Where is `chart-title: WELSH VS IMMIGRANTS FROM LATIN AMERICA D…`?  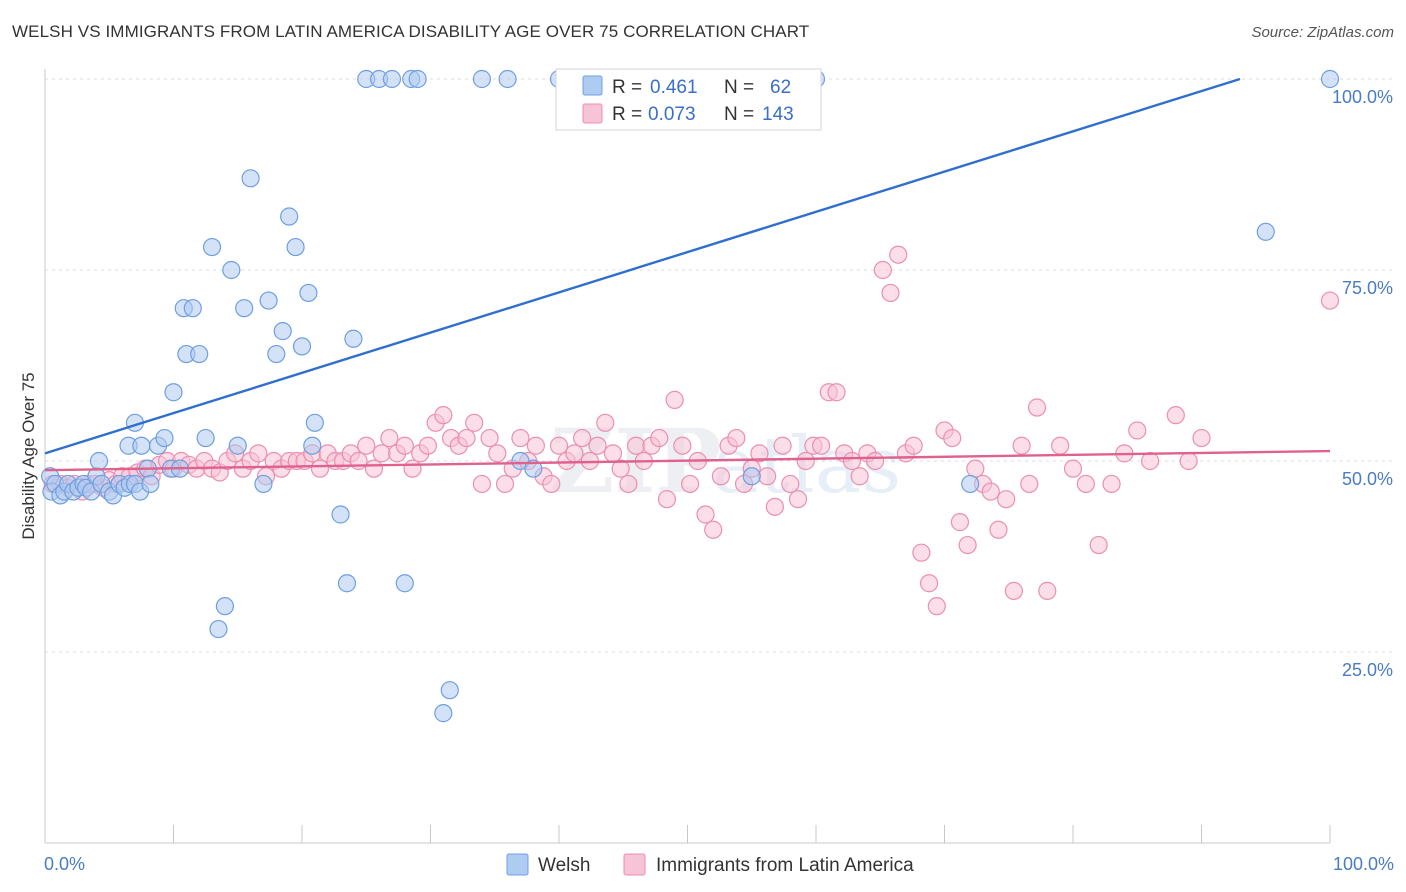
chart-title: WELSH VS IMMIGRANTS FROM LATIN AMERICA D… is located at coordinates (411, 31).